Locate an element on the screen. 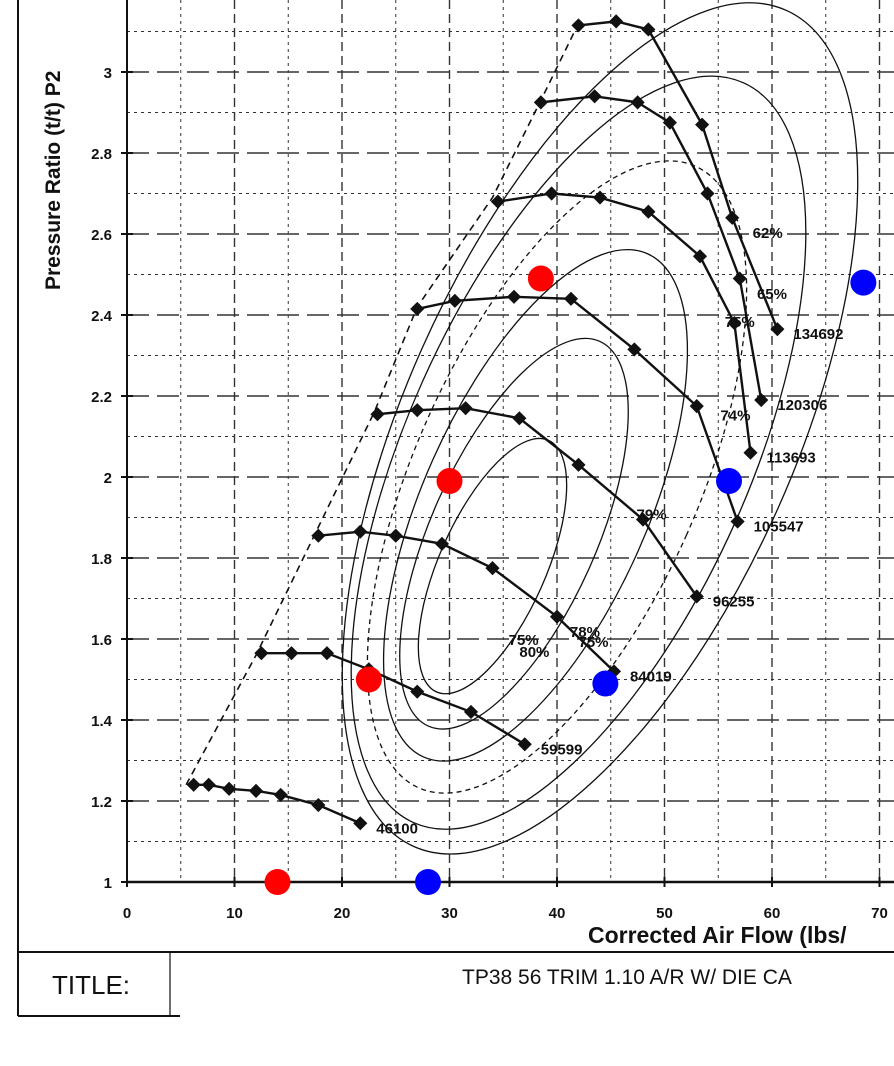 The width and height of the screenshot is (894, 1066). x-tick-label: 50 is located at coordinates (664, 913).